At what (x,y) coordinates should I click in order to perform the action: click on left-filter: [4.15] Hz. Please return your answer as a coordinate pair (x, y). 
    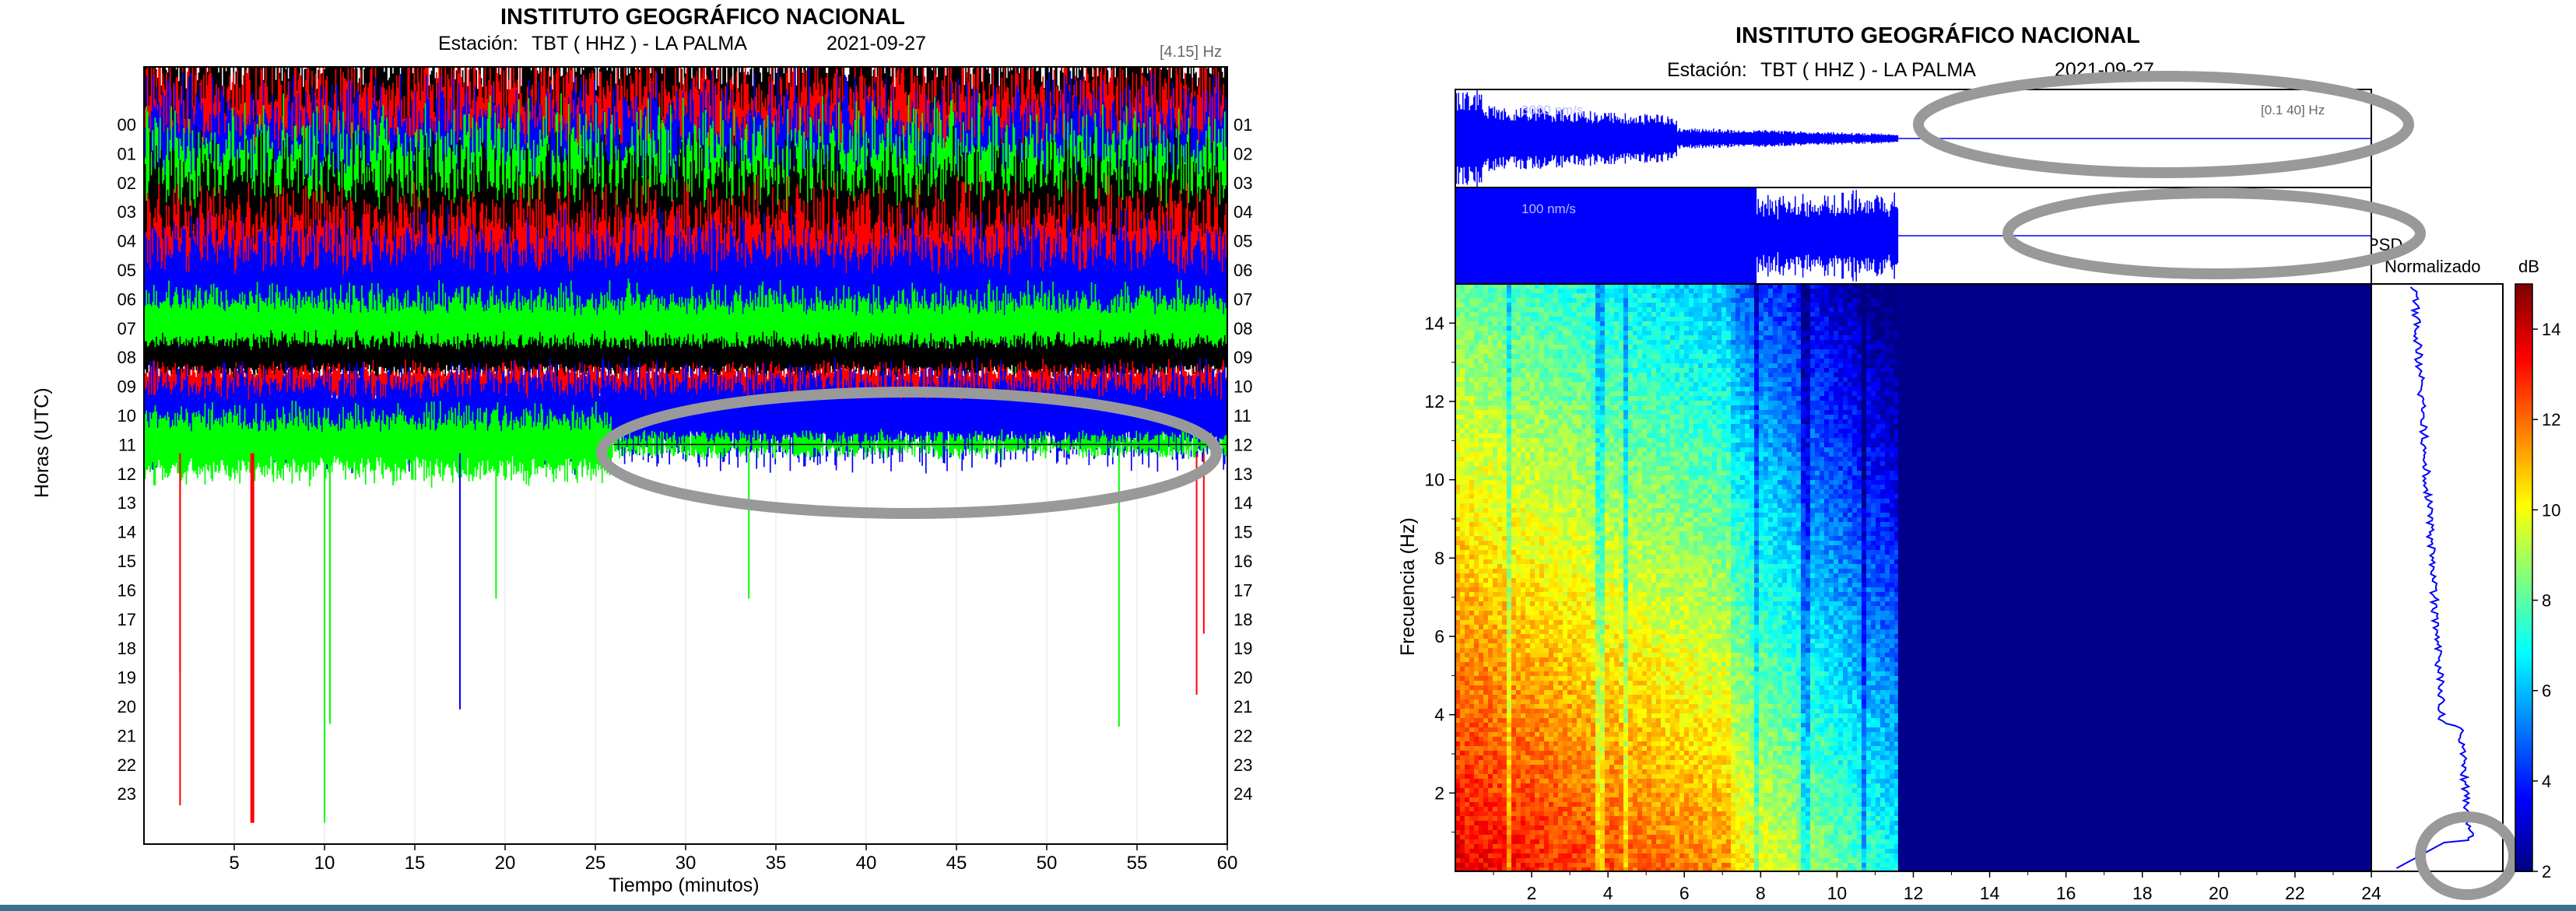
    Looking at the image, I should click on (1191, 52).